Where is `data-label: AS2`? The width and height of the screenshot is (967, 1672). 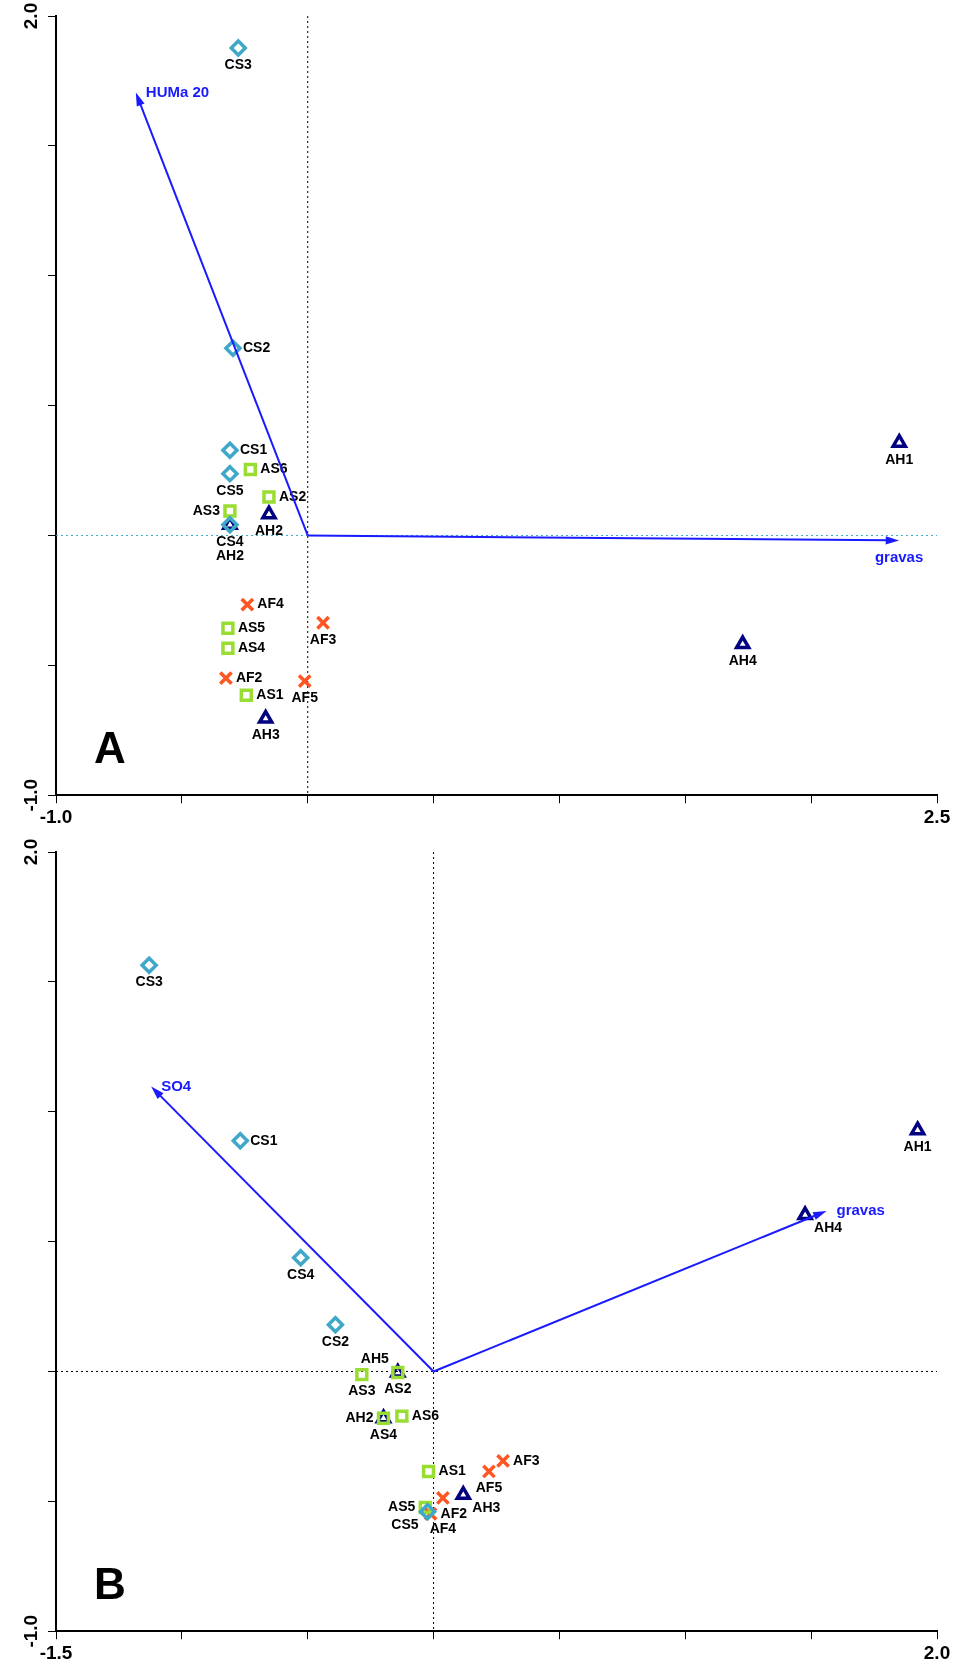 data-label: AS2 is located at coordinates (398, 1388).